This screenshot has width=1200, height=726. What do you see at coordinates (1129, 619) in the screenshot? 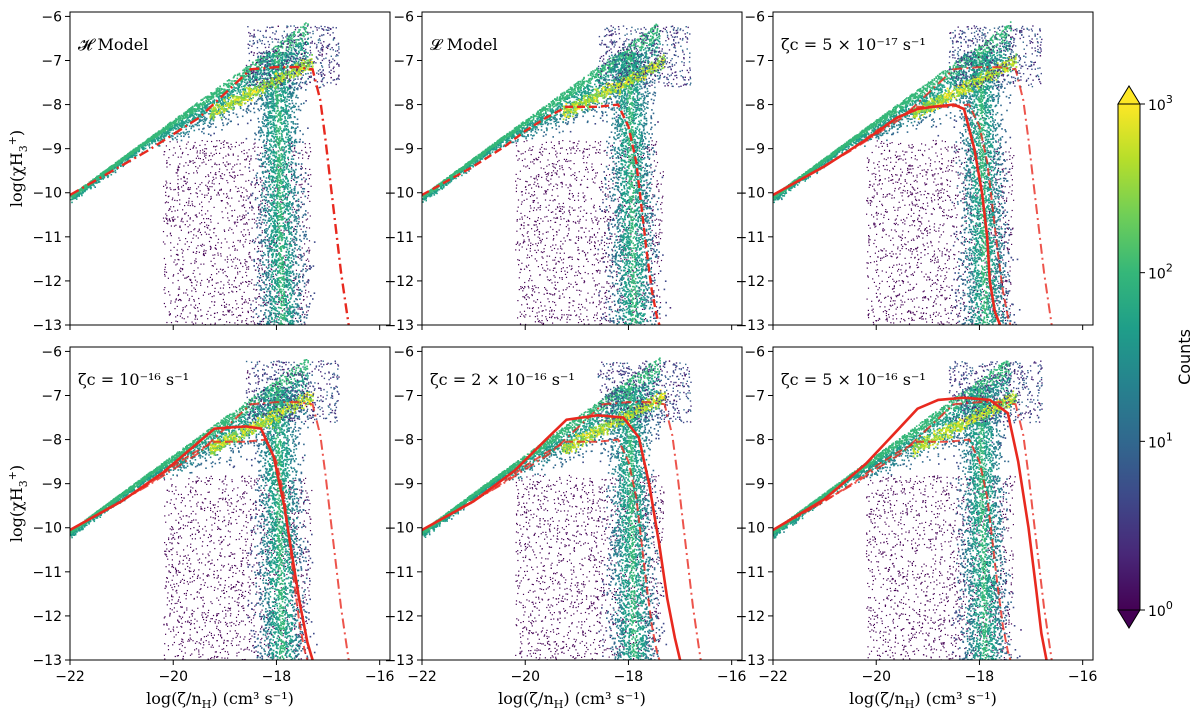
I see `colorbar-extend-min` at bounding box center [1129, 619].